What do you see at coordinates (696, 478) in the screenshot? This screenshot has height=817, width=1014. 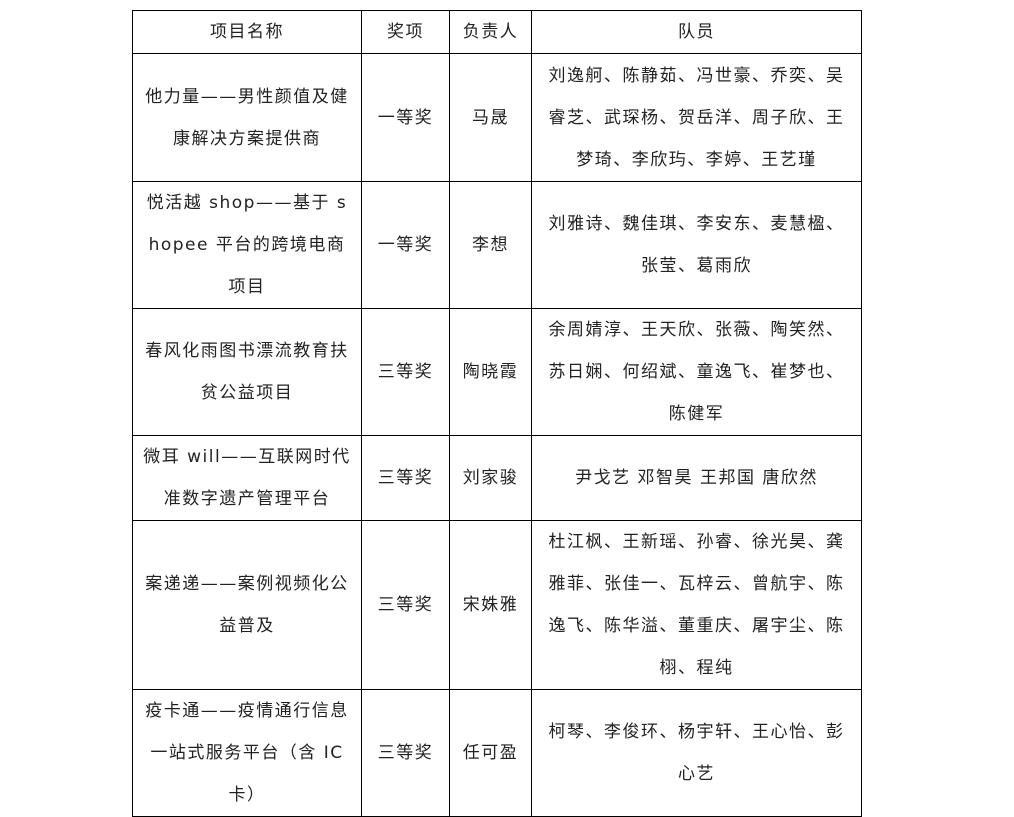 I see `members: 尹戈艺 邓智昊 王邦国 唐欣然` at bounding box center [696, 478].